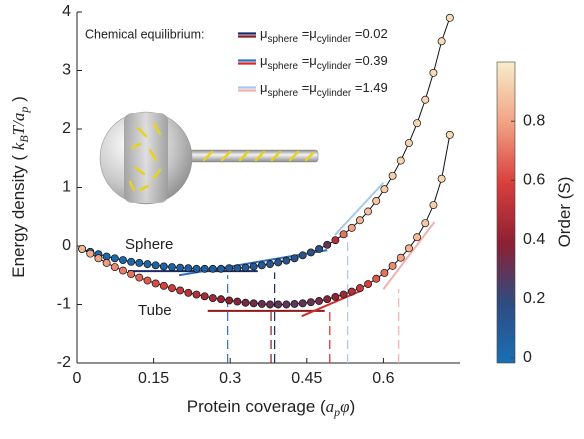  I want to click on legend-label: μsphere =μcylinder =1.49, so click(324, 89).